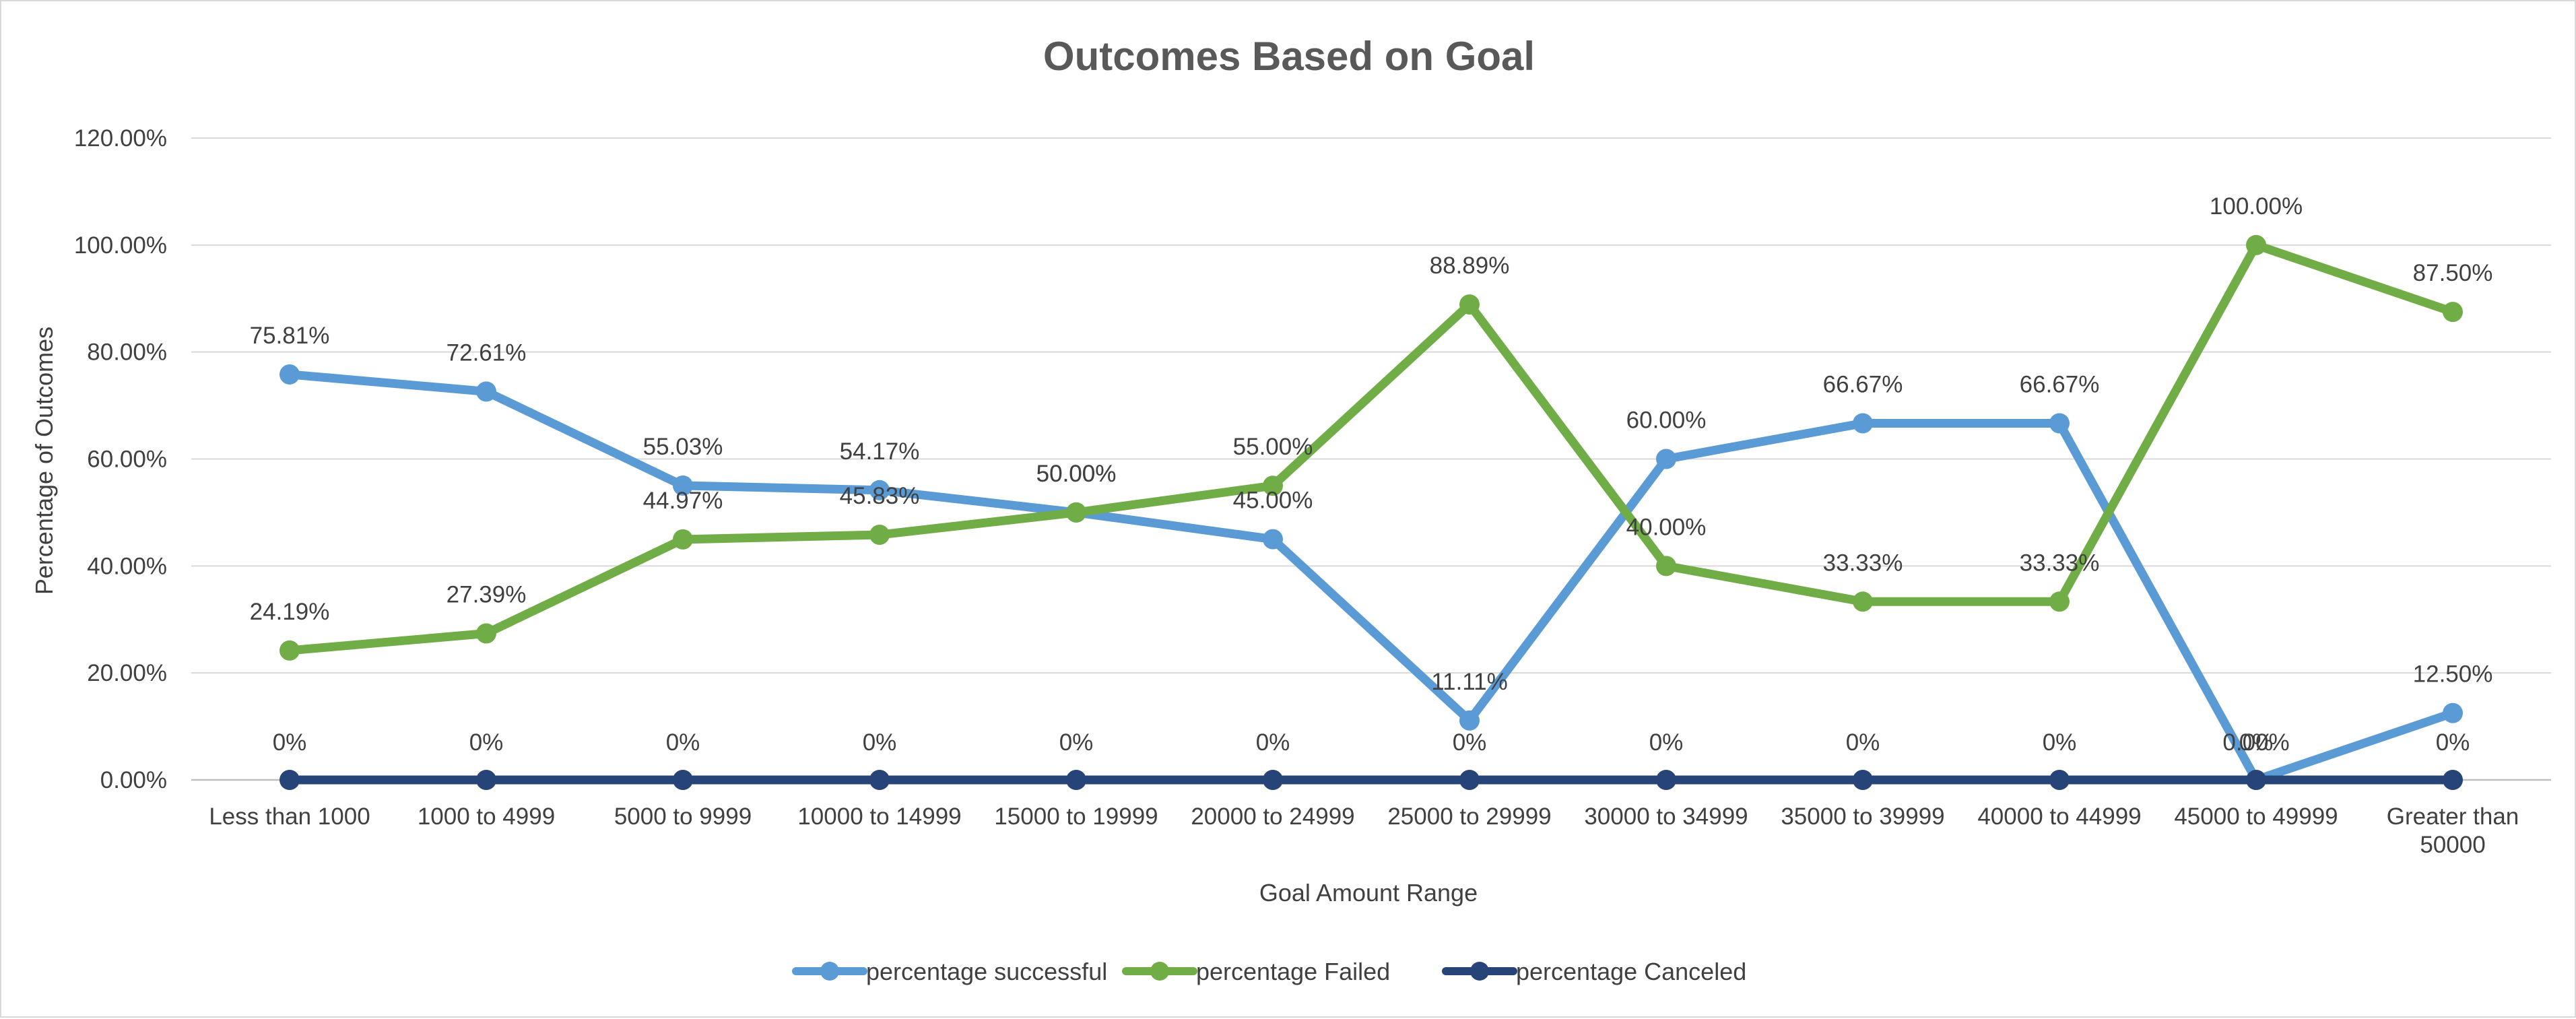 The image size is (2576, 1019). I want to click on legend-item: percentage Failed, so click(1256, 971).